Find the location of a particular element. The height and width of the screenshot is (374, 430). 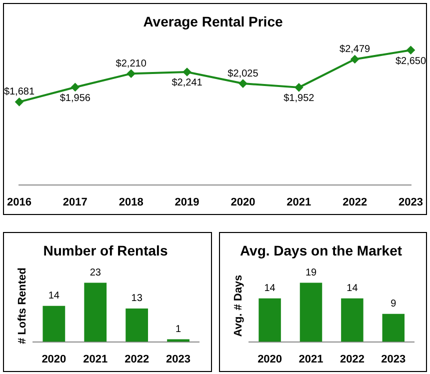

data-label: $2,210 is located at coordinates (131, 64).